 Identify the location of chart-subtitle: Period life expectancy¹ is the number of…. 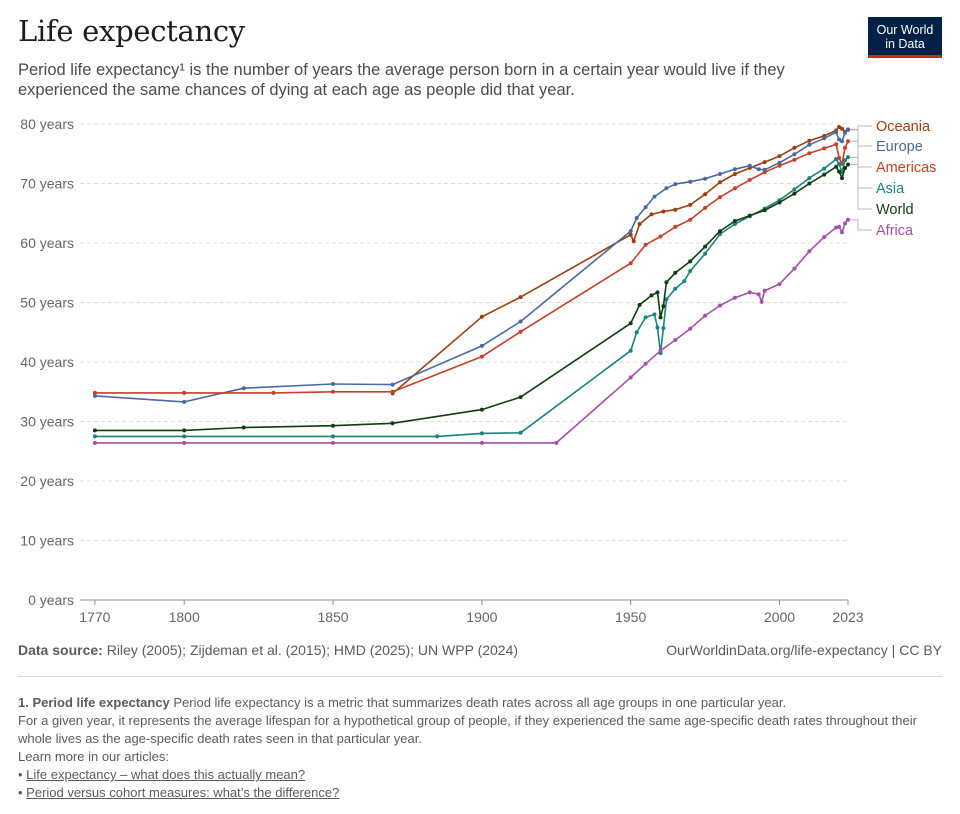
(401, 80).